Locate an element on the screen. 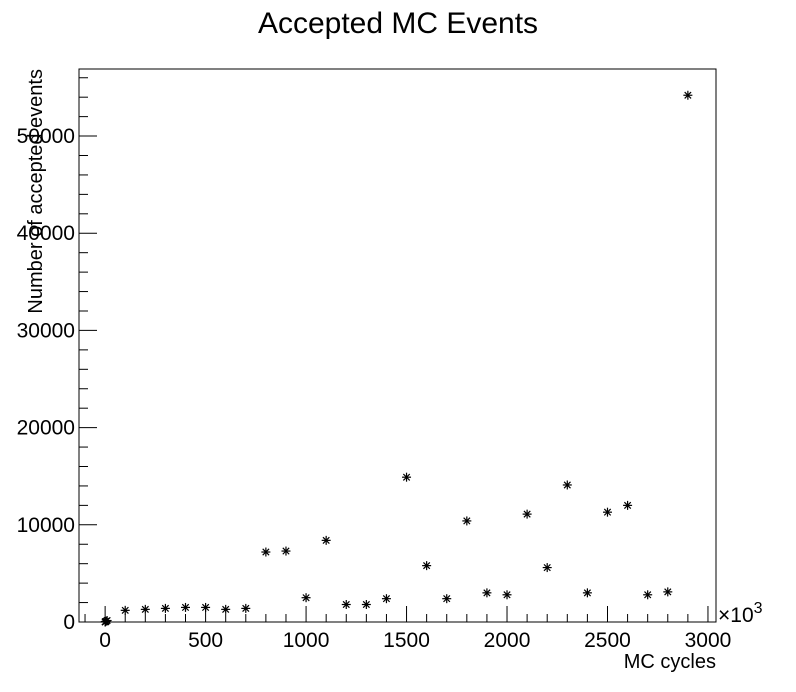 The image size is (796, 692). x-tick-label: 0 is located at coordinates (105, 640).